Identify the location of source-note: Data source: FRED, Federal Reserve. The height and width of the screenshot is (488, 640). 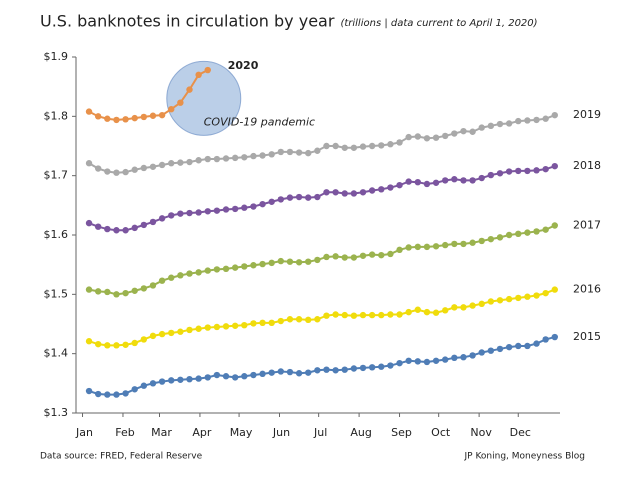
(121, 457).